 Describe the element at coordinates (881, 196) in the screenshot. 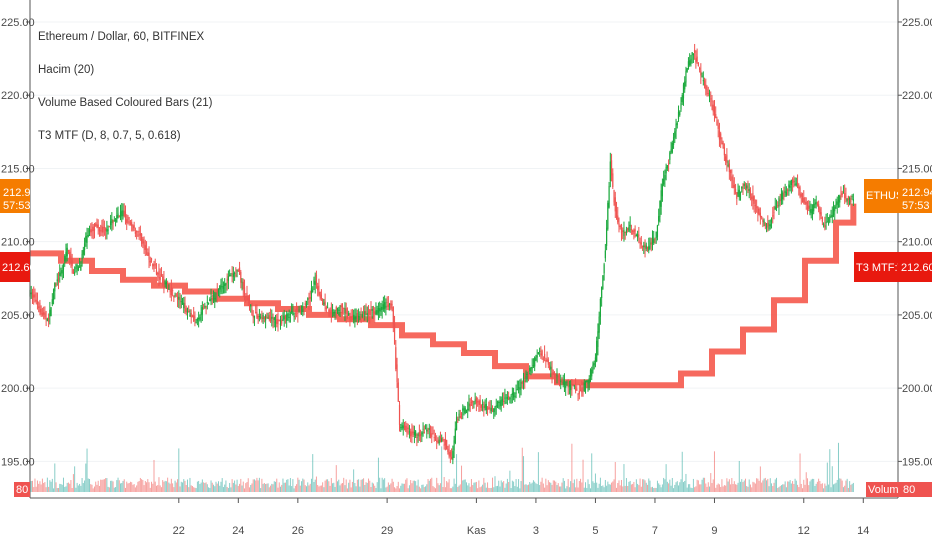

I see `ethusd-label-bg` at that location.